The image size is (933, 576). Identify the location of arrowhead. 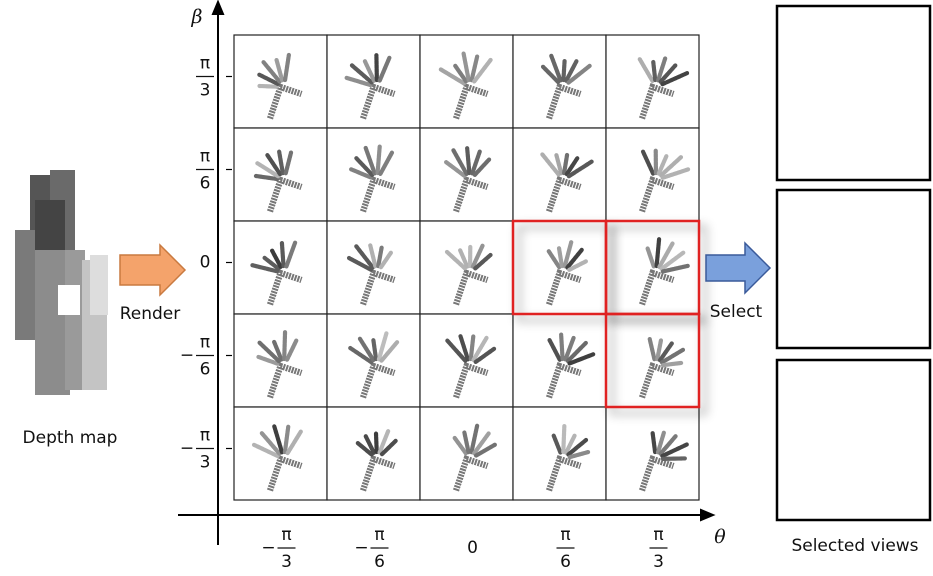
(708, 515).